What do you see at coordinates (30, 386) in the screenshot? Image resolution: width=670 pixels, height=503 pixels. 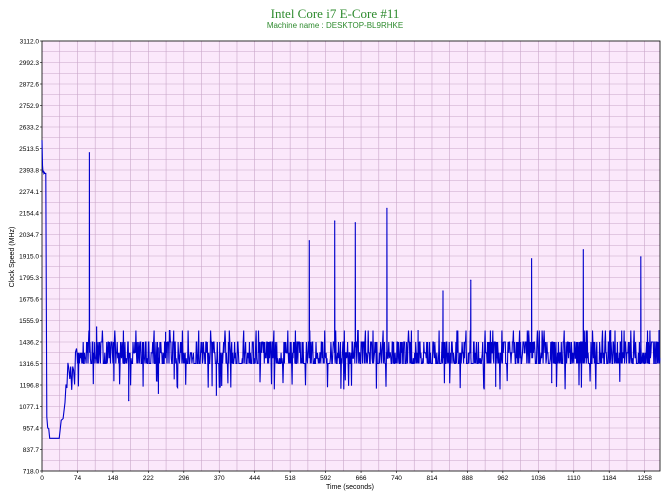 I see `y-tick-label: 1196.8` at bounding box center [30, 386].